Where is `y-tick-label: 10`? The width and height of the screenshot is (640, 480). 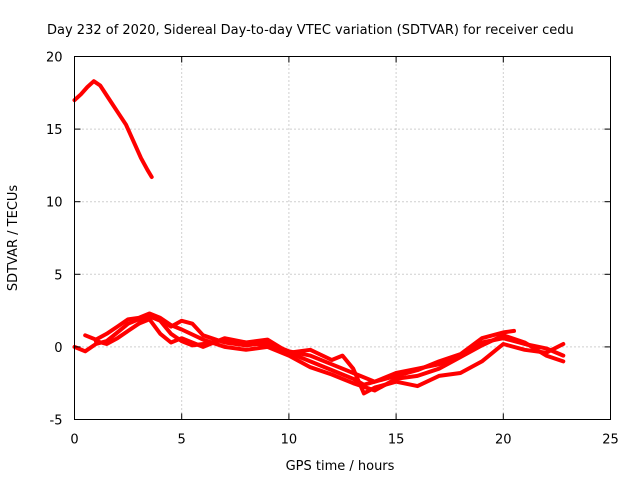
y-tick-label: 10 is located at coordinates (54, 203).